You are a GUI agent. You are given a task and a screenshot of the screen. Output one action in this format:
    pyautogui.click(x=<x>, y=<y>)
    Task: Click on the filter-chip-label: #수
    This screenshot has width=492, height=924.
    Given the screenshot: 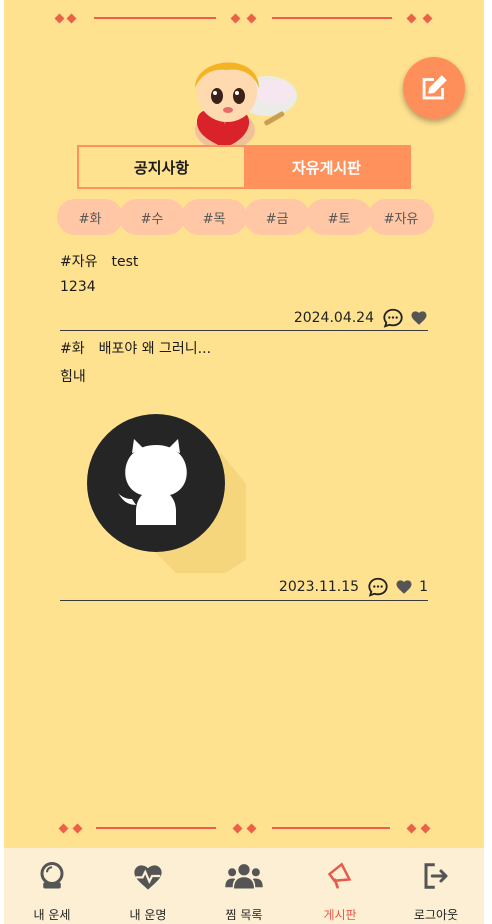 What is the action you would take?
    pyautogui.click(x=152, y=219)
    